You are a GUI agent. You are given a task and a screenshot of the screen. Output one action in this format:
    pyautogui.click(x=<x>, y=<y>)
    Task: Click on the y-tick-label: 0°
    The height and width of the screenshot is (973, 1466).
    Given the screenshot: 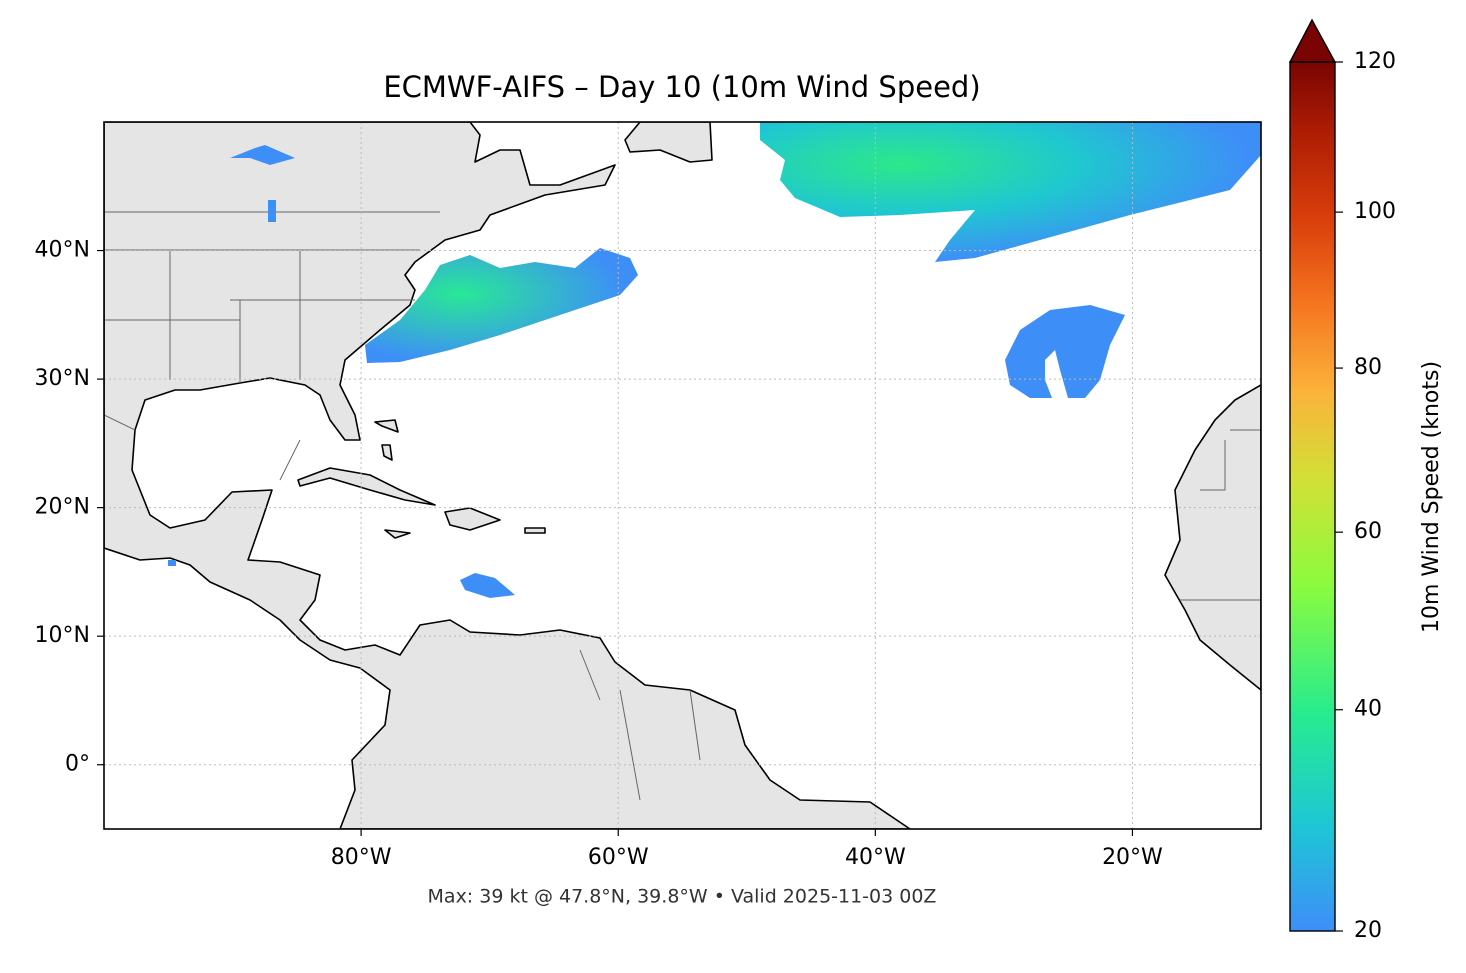 What is the action you would take?
    pyautogui.click(x=77, y=764)
    